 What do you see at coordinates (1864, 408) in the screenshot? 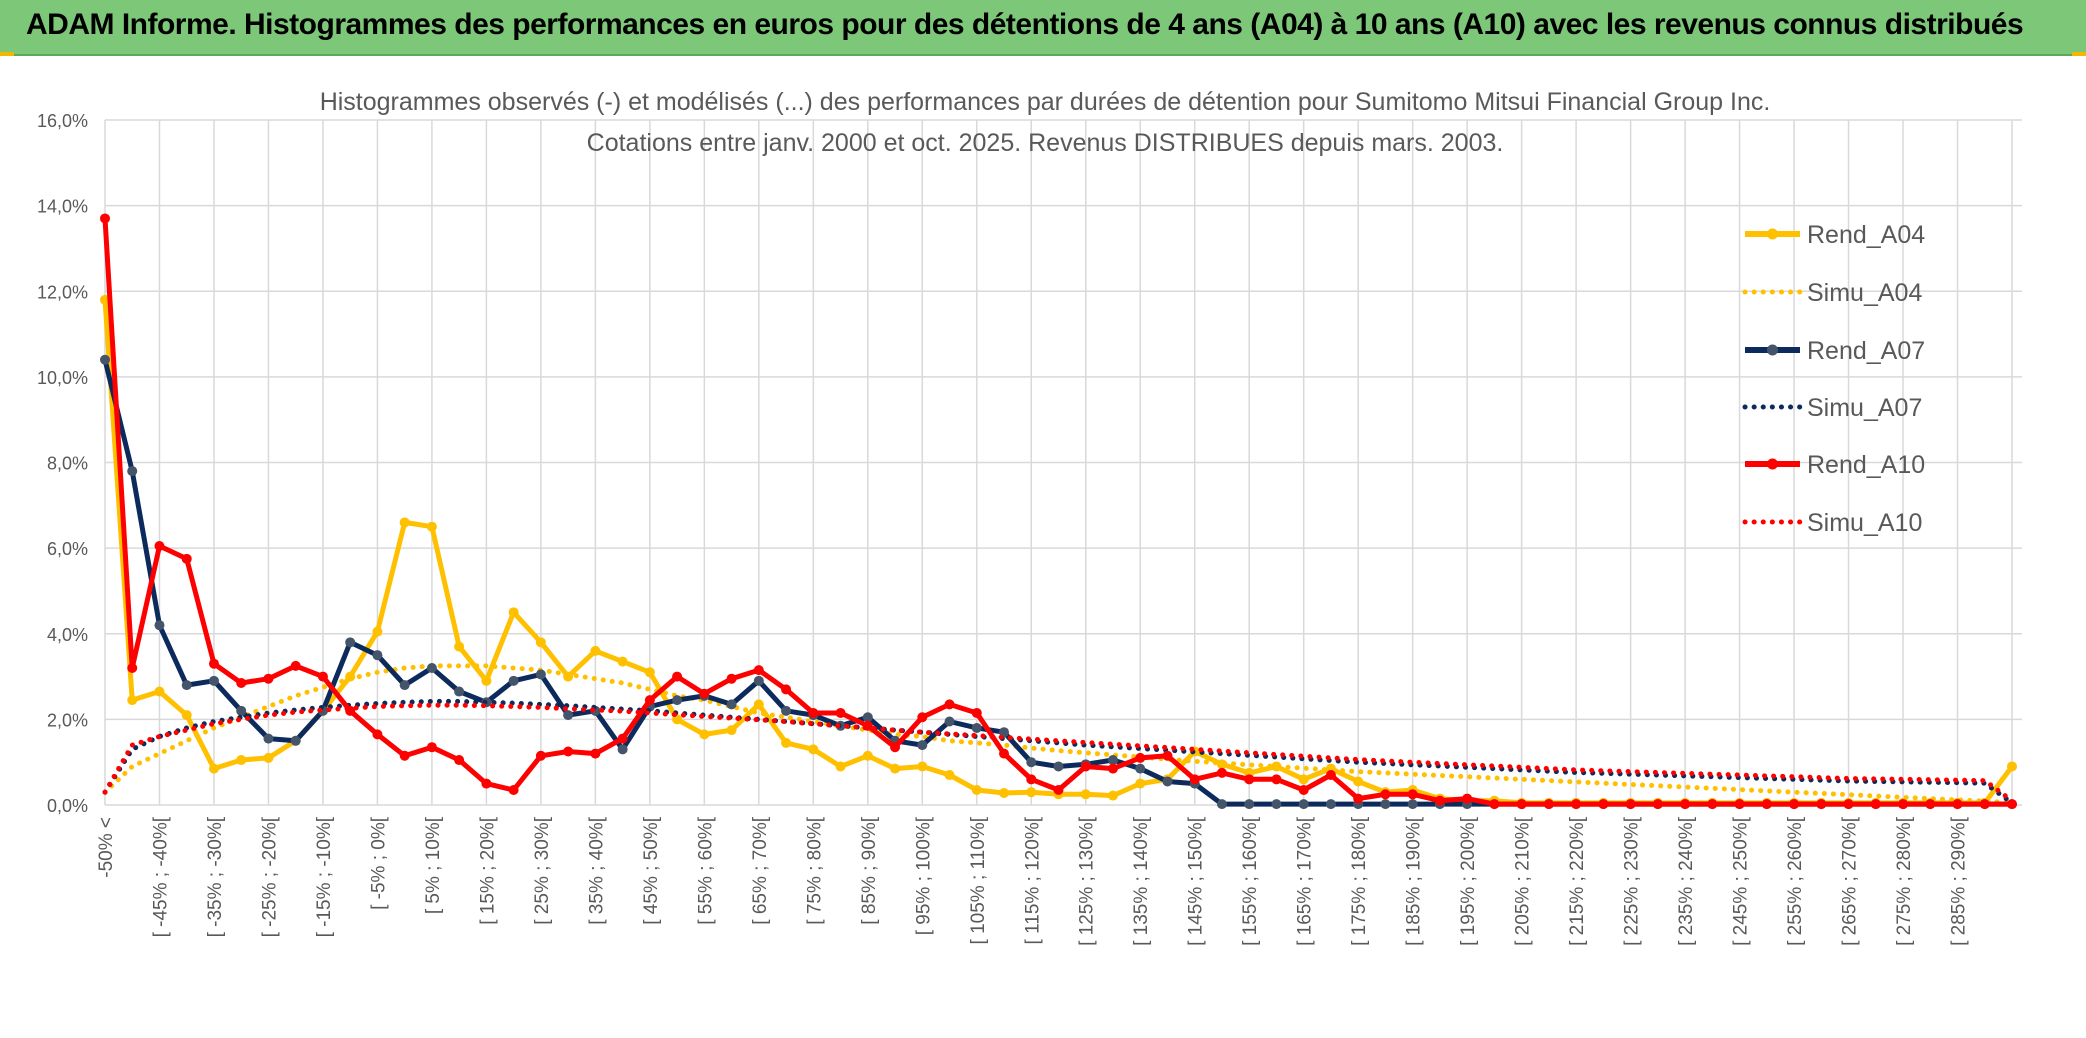
I see `legend-label-simu-a07: Simu_A07` at bounding box center [1864, 408].